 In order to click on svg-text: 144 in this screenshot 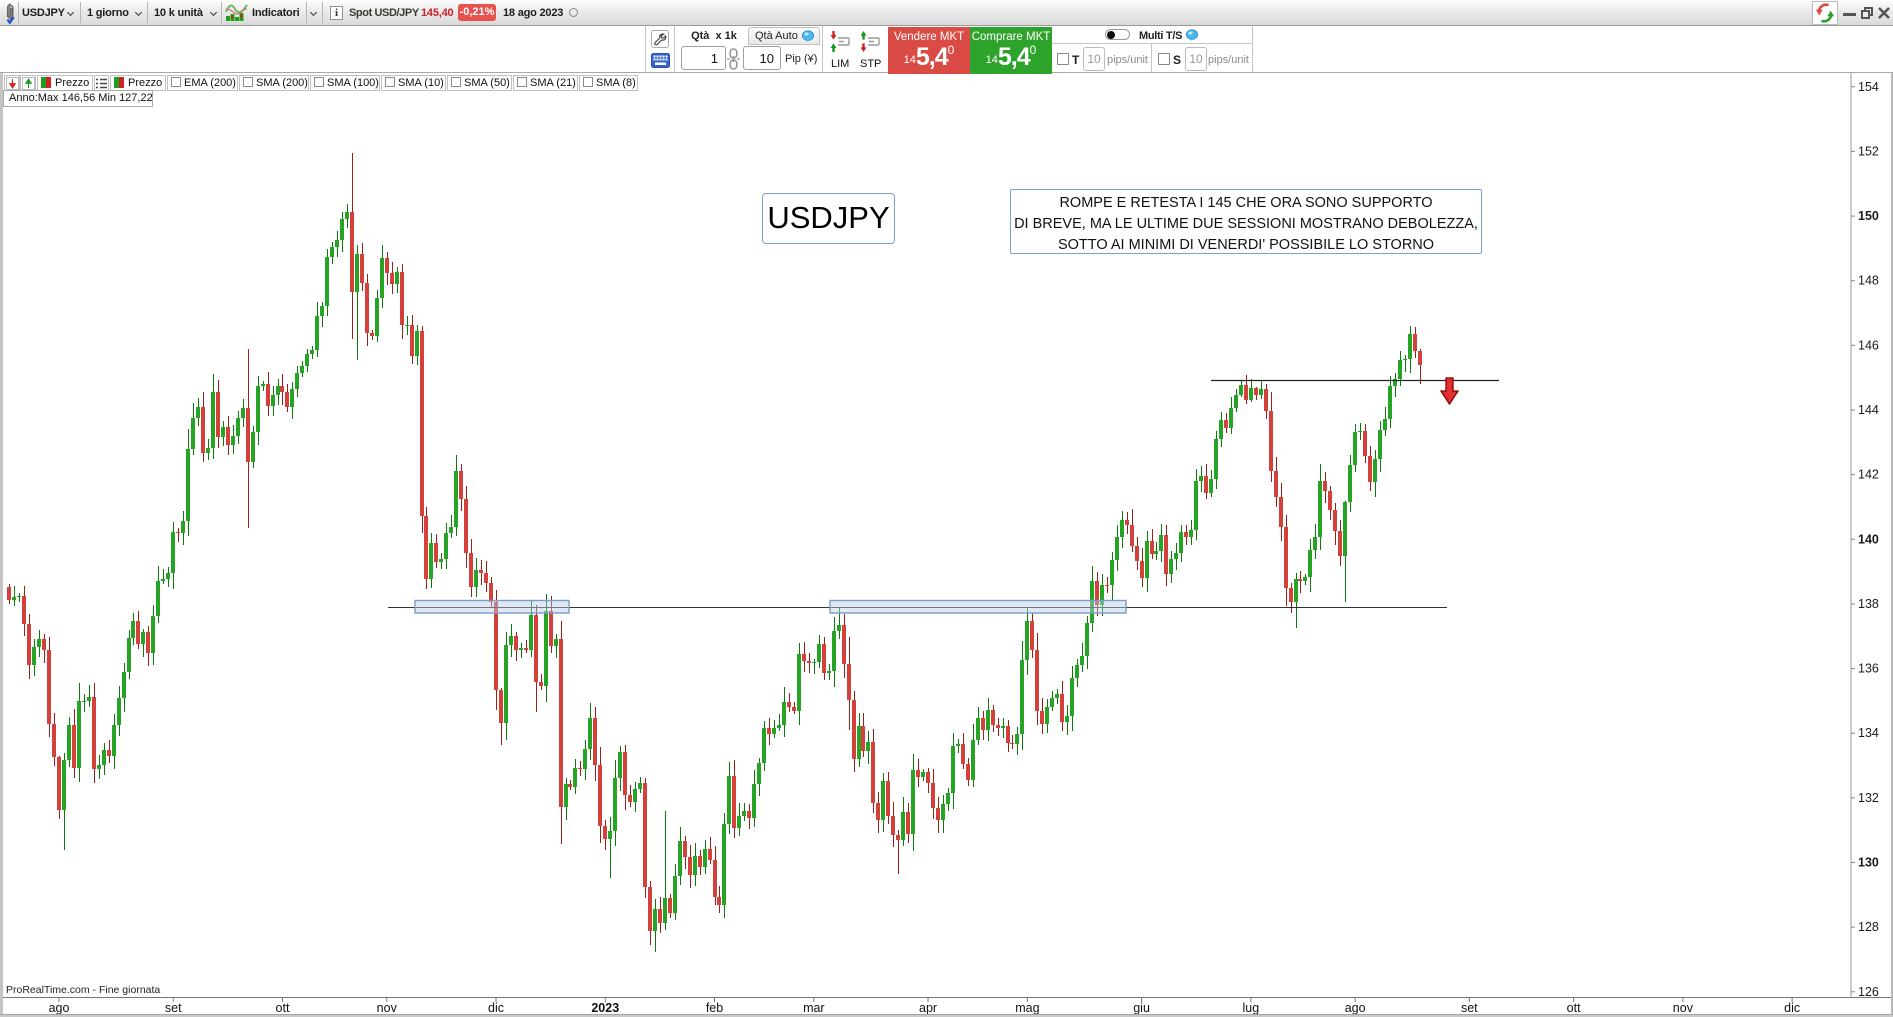, I will do `click(1868, 410)`.